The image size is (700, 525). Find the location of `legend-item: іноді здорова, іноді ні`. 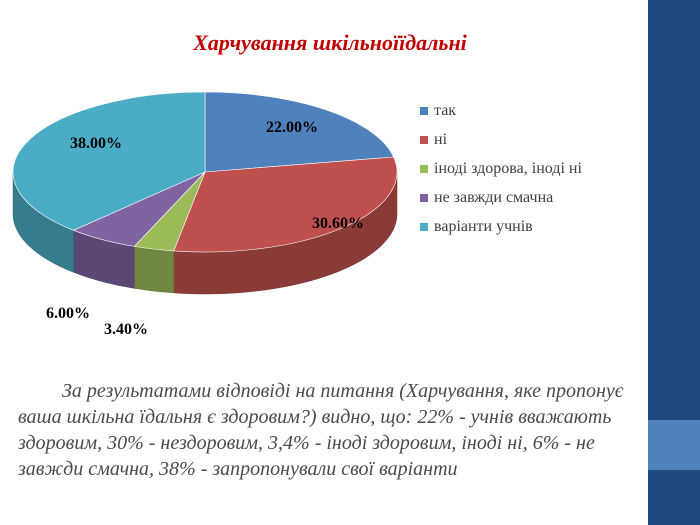

legend-item: іноді здорова, іноді ні is located at coordinates (501, 168).